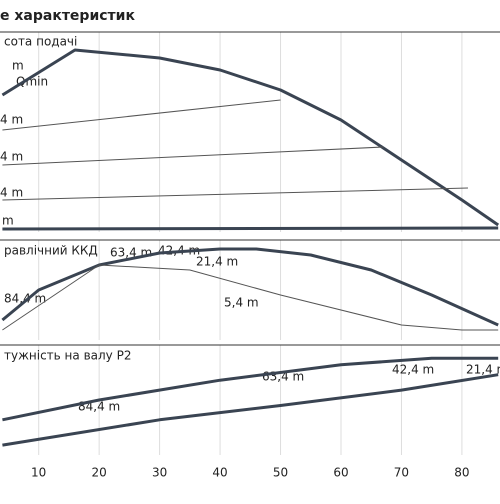 Image resolution: width=500 pixels, height=504 pixels. I want to click on x-tick-label: 60, so click(340, 473).